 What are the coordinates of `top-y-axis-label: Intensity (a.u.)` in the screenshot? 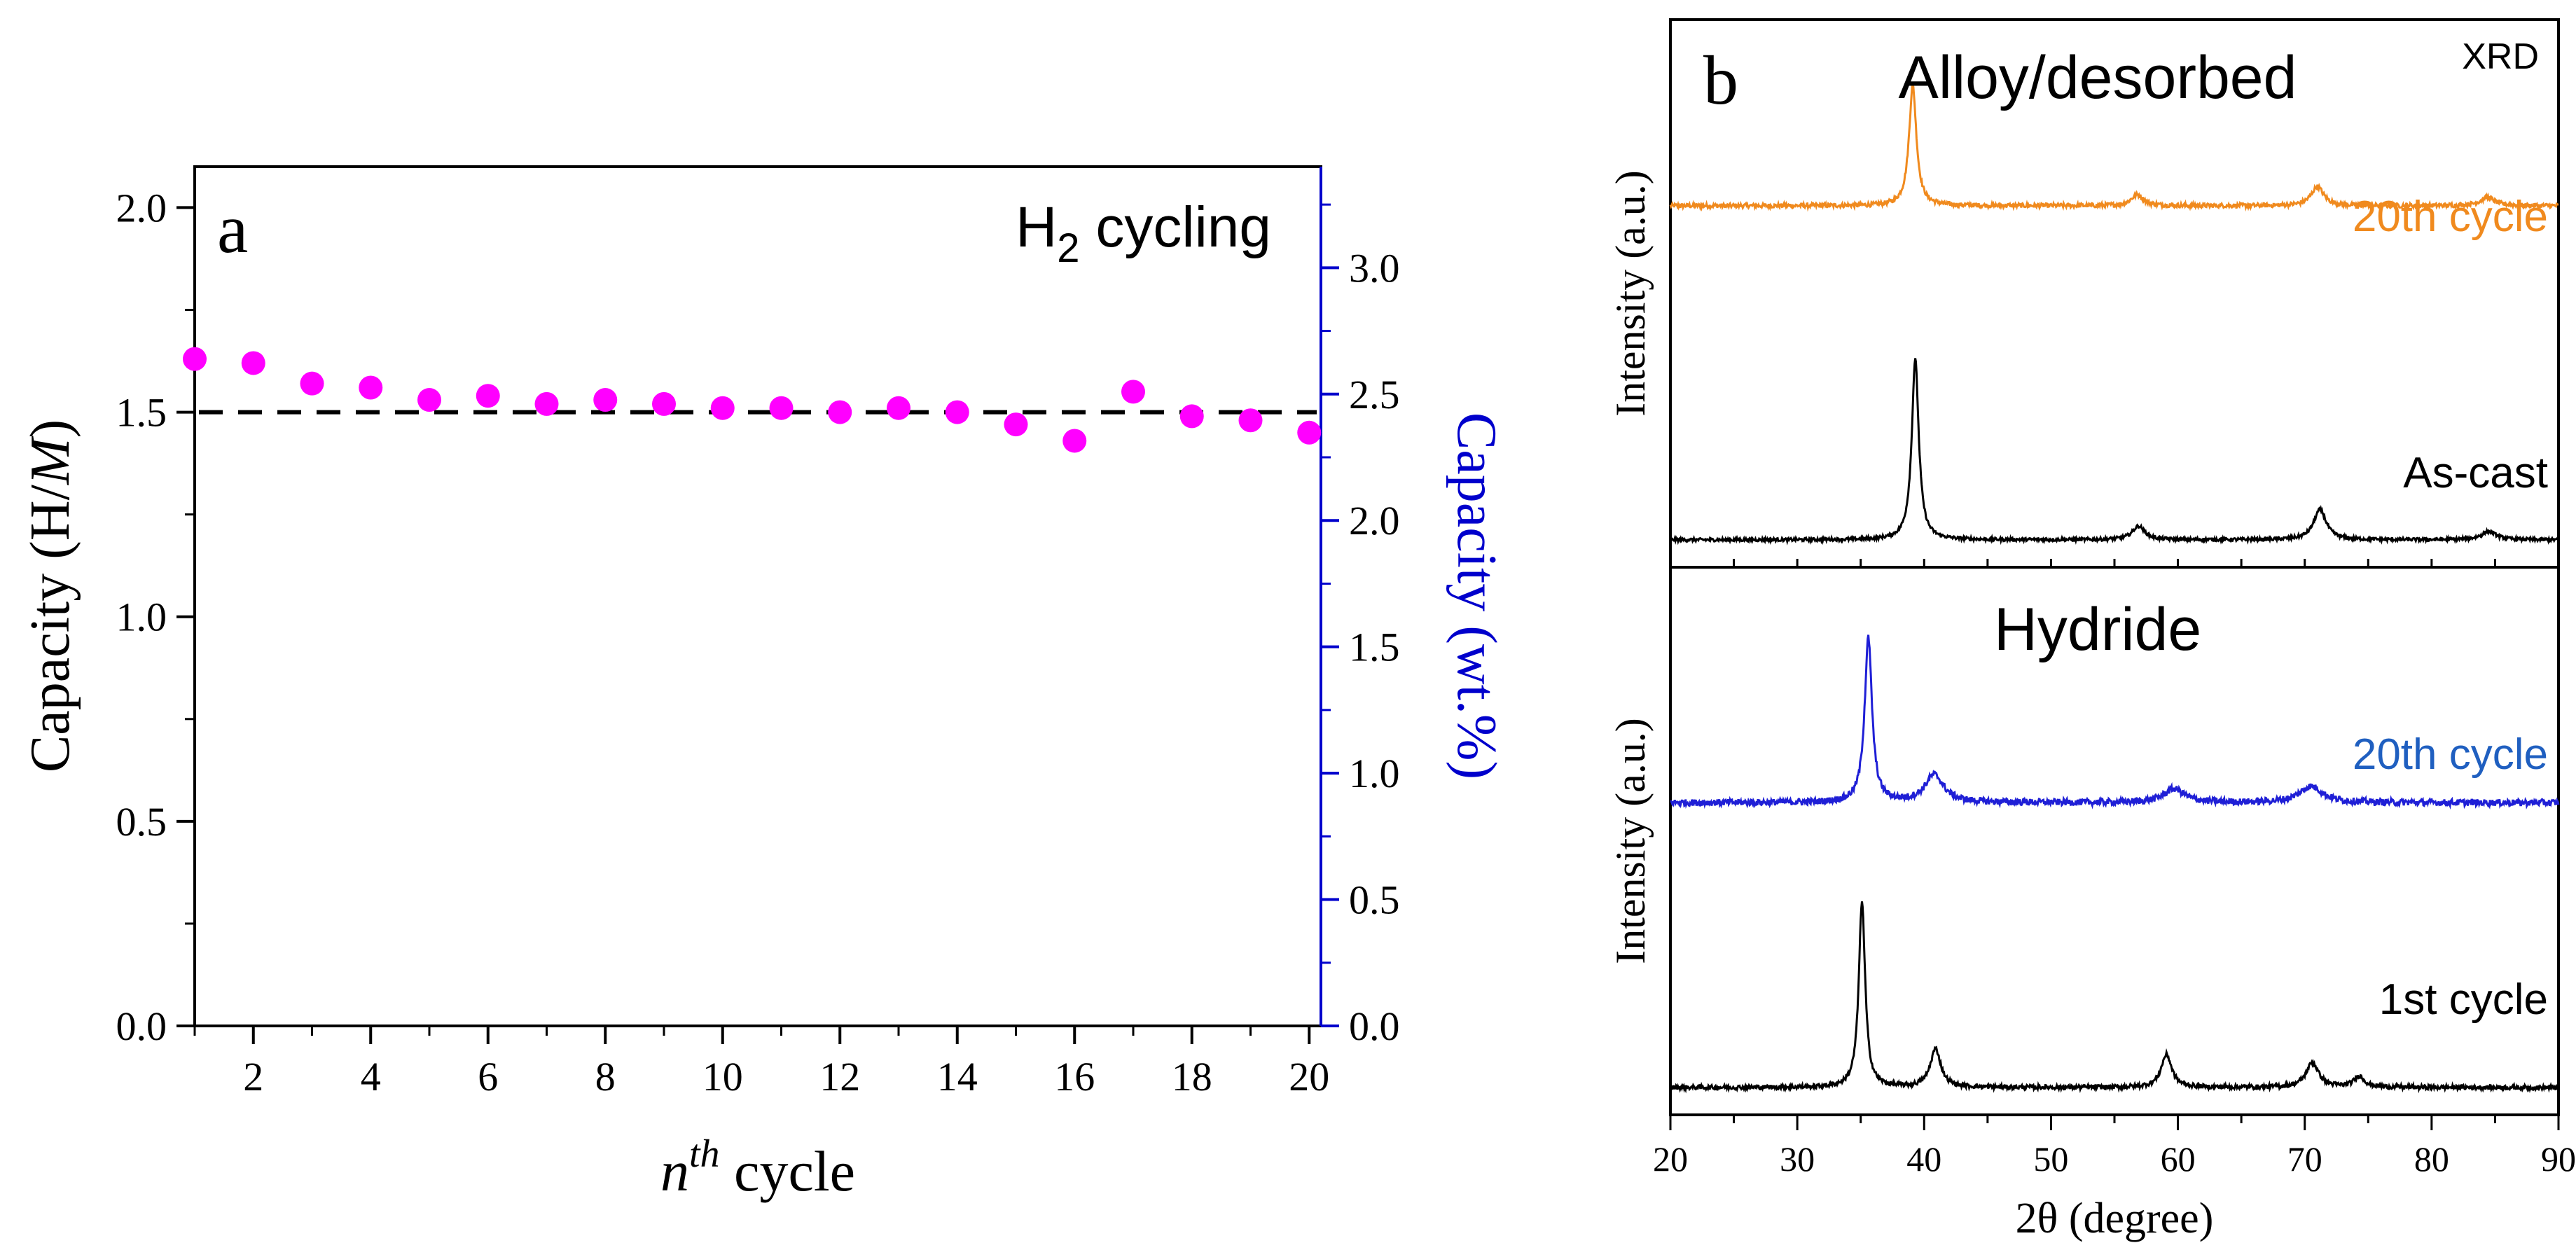 It's located at (1630, 293).